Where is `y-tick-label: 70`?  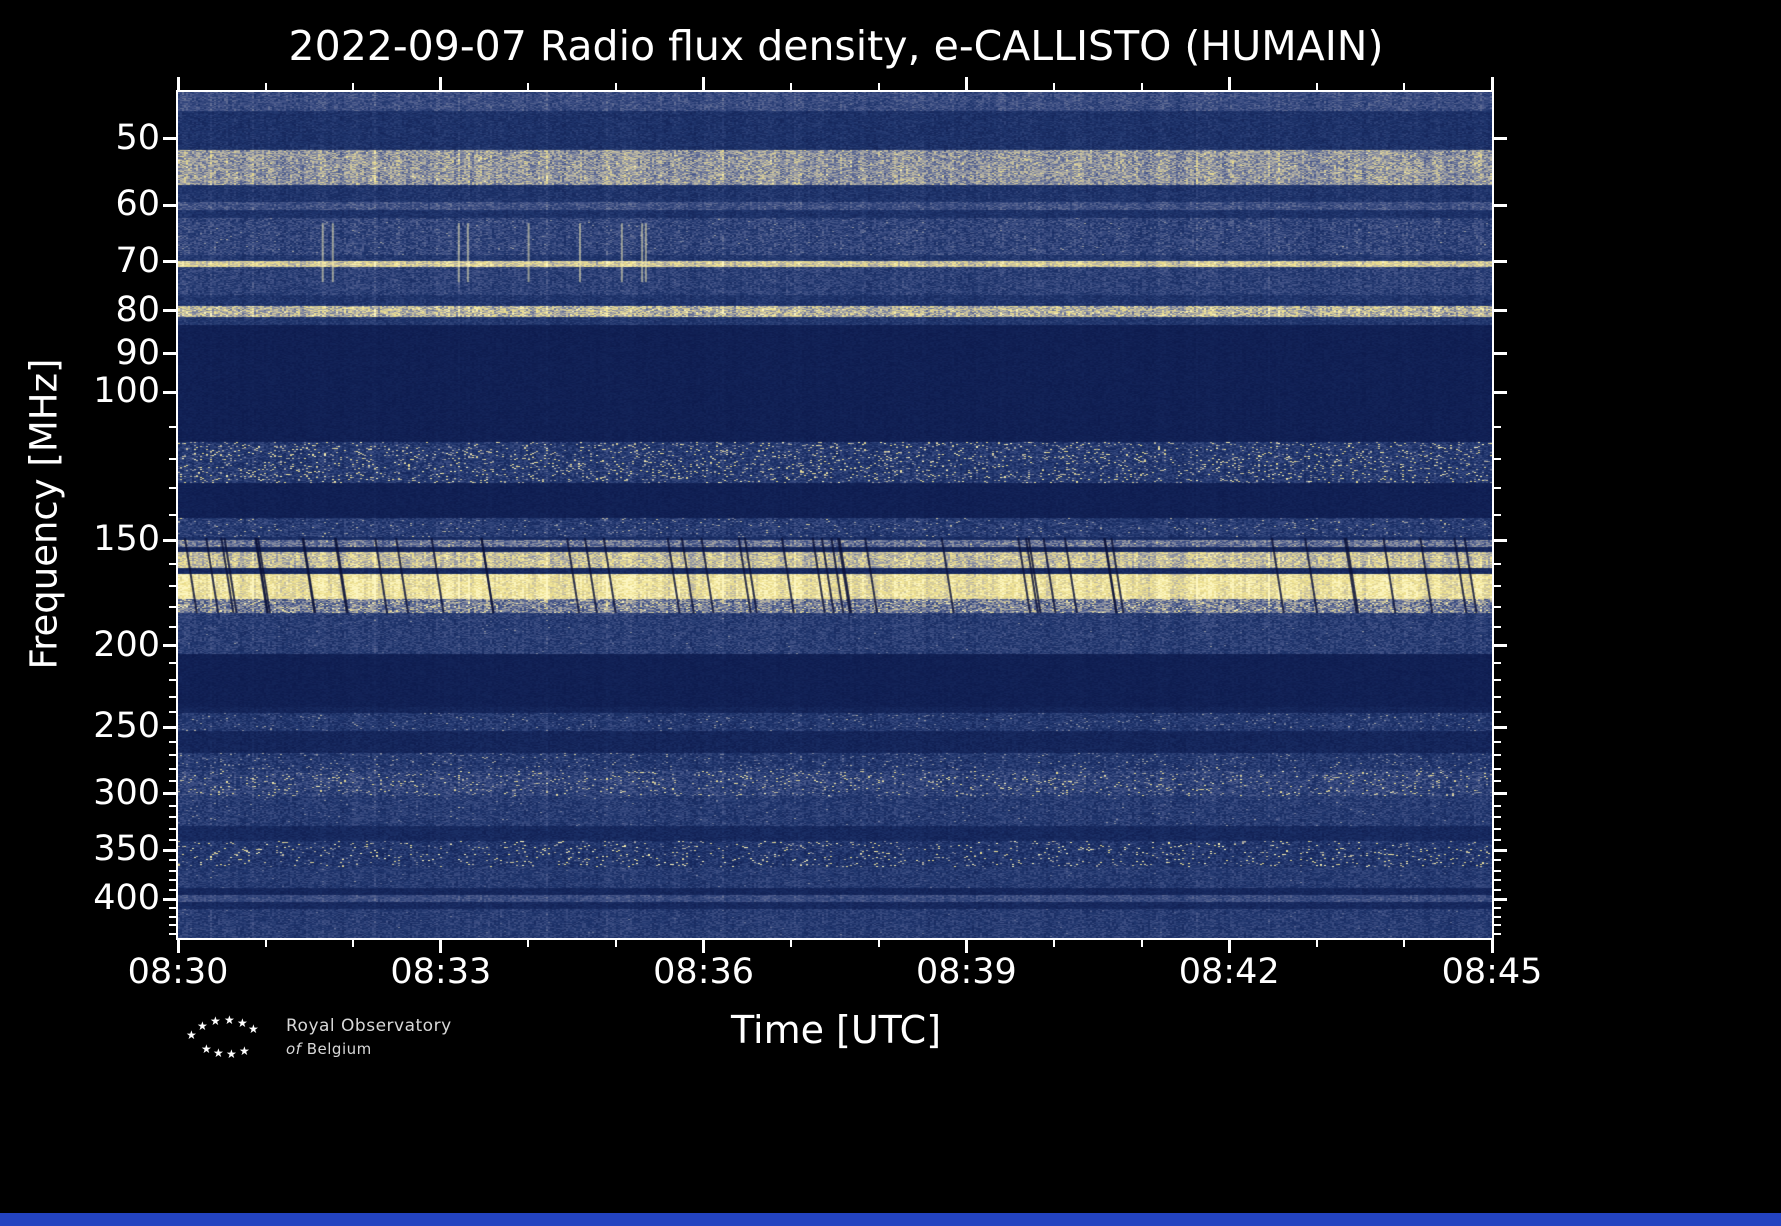 y-tick-label: 70 is located at coordinates (137, 260).